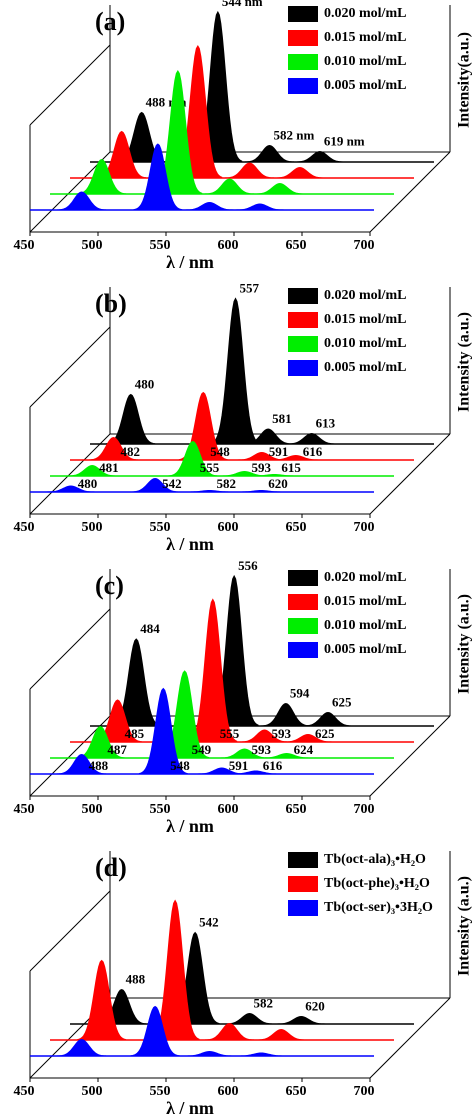 This screenshot has height=1120, width=473. What do you see at coordinates (375, 859) in the screenshot?
I see `legend-label: Tb(oct-ala)₃•H₂O` at bounding box center [375, 859].